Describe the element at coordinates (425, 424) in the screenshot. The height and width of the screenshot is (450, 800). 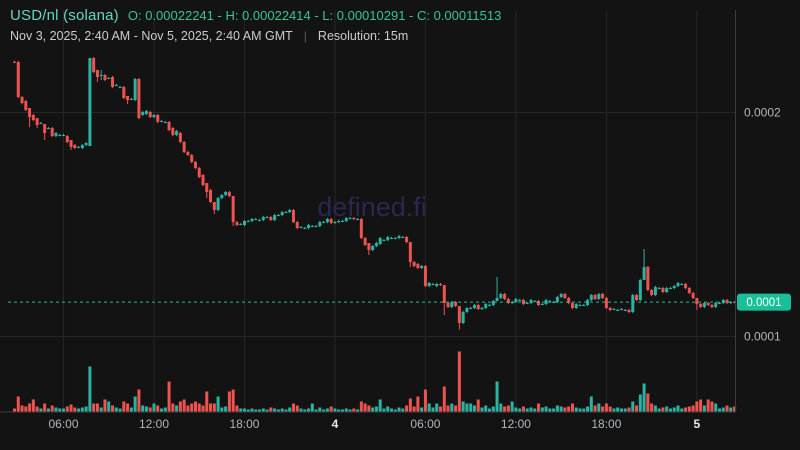
I see `time-axis-label: 06:00` at that location.